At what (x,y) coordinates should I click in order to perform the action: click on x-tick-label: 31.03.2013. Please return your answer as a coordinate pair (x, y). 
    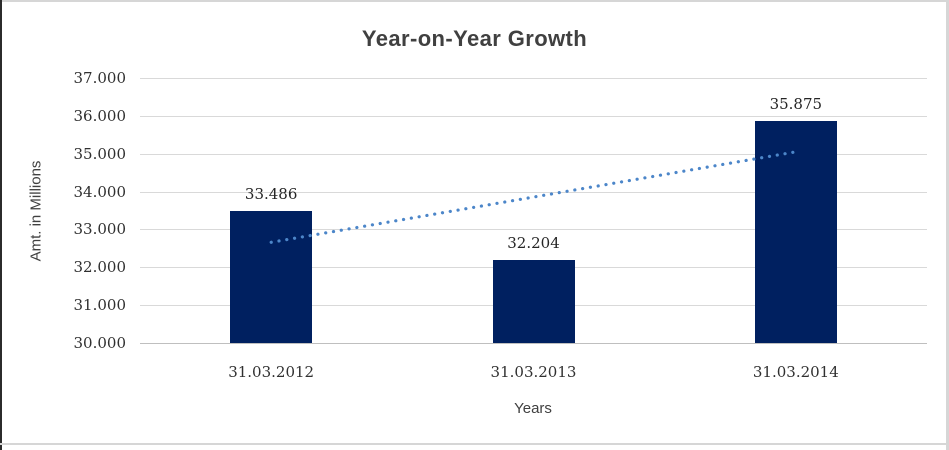
    Looking at the image, I should click on (533, 372).